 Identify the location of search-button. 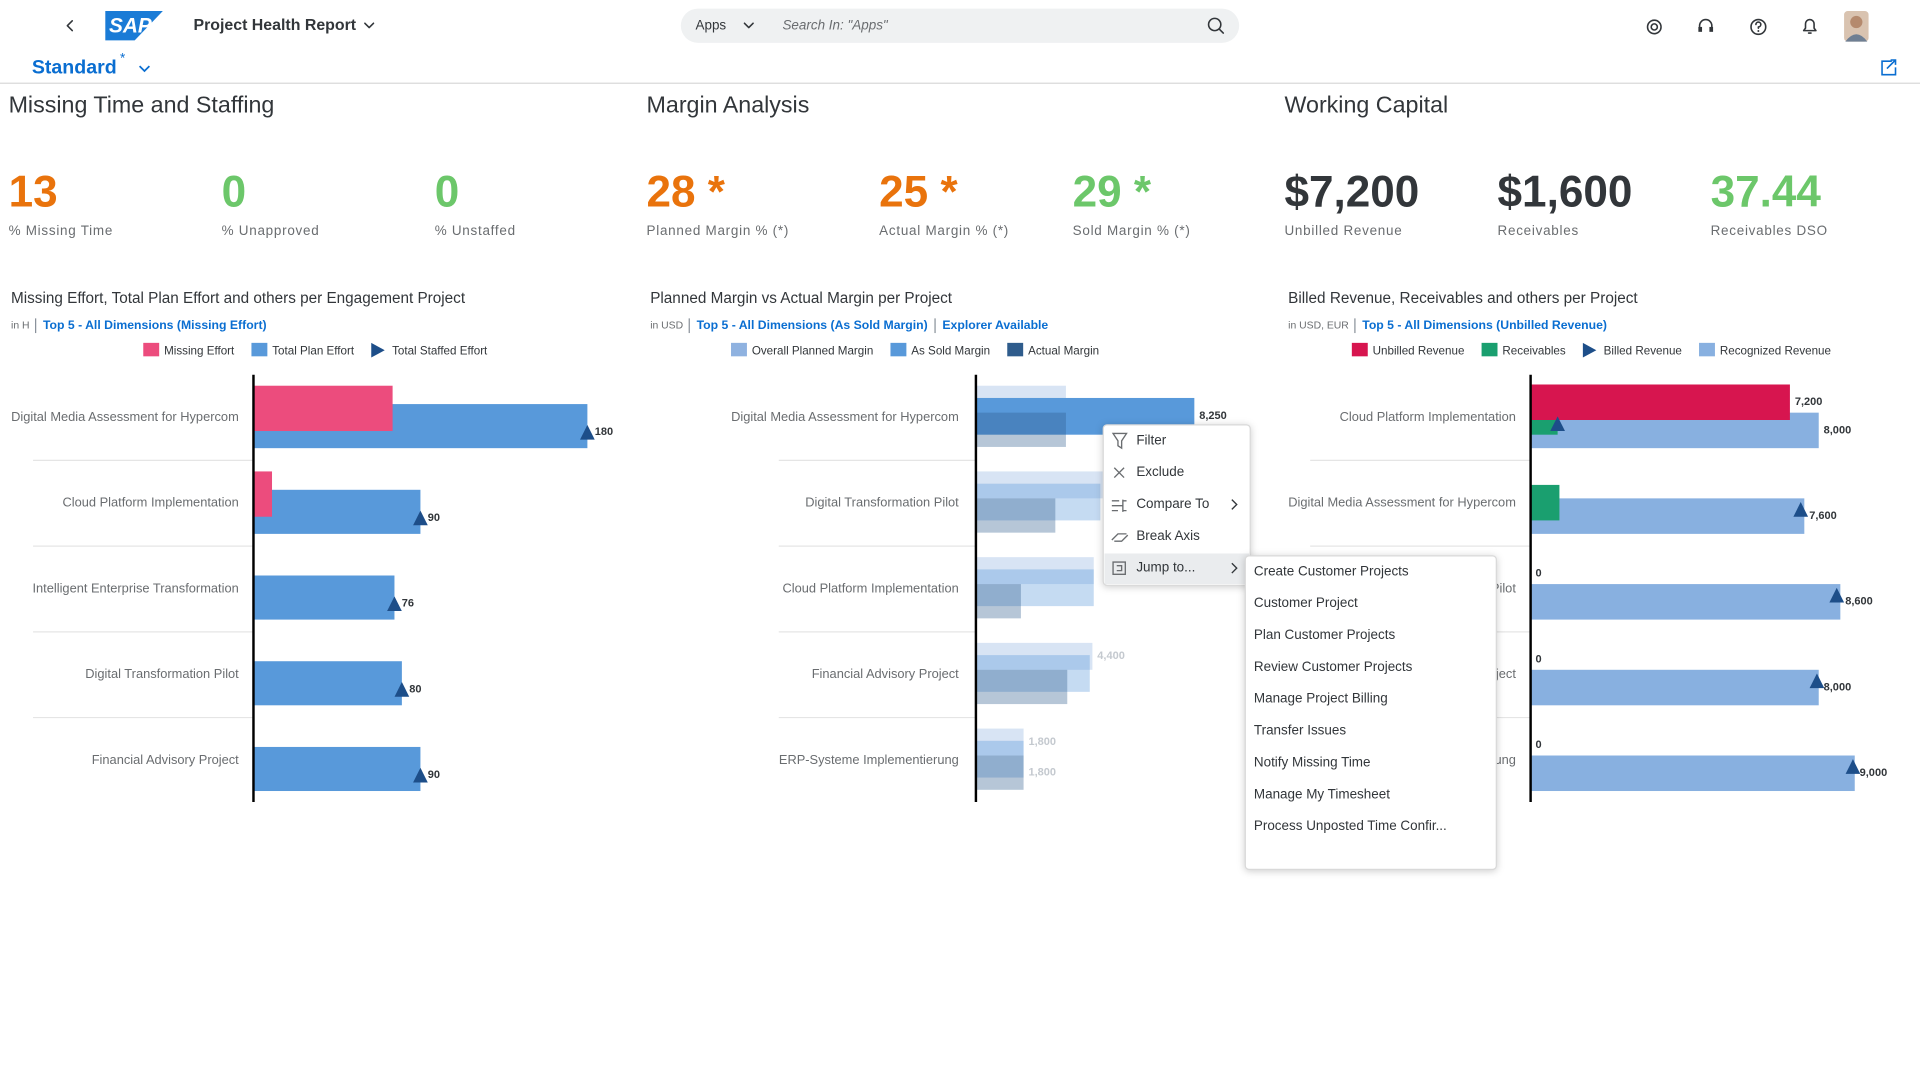
(1216, 25).